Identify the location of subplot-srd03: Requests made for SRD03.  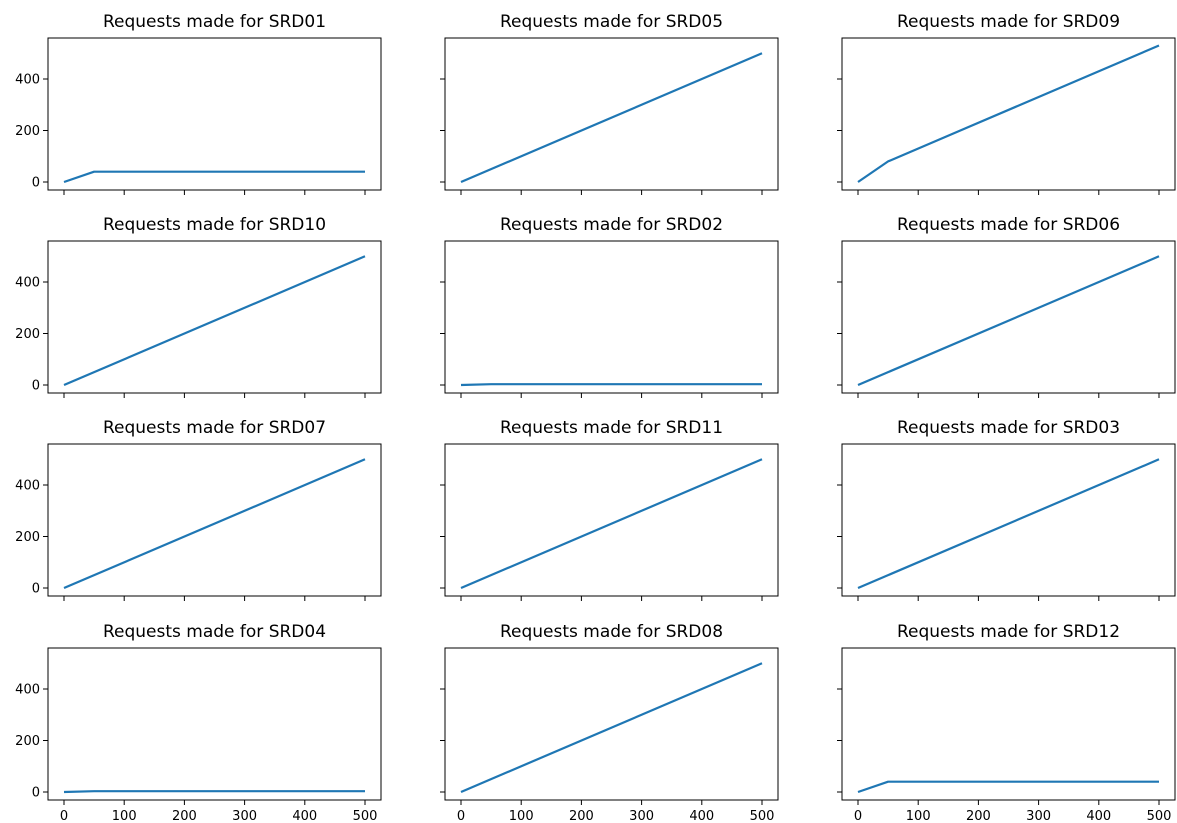
(1006, 509).